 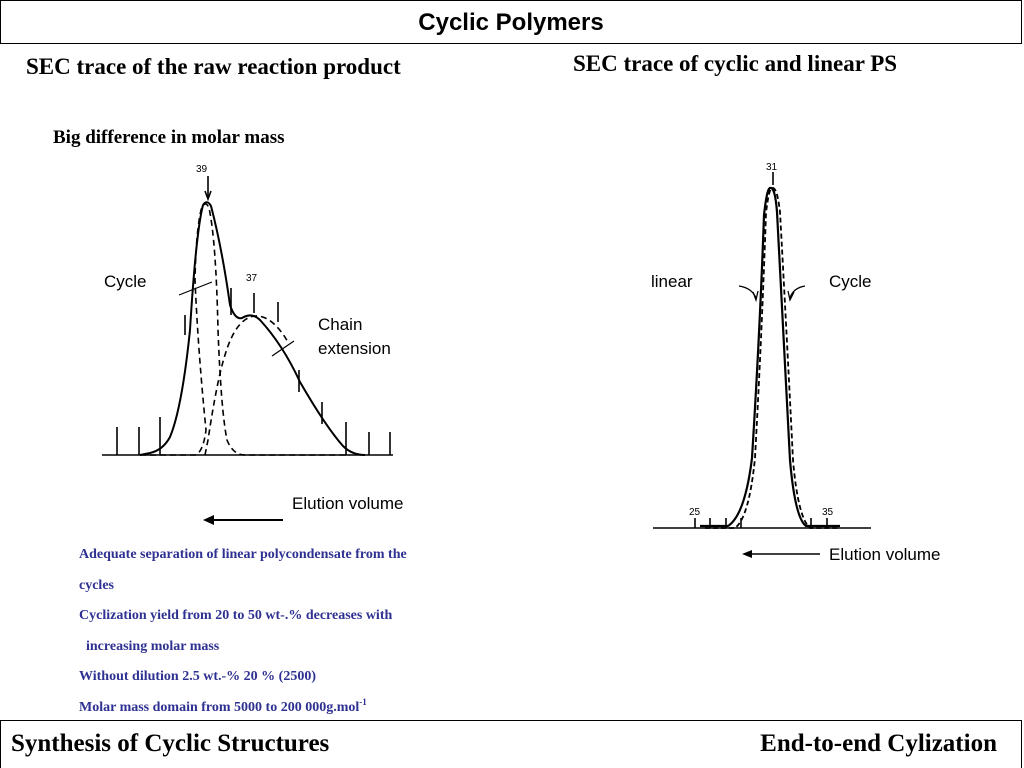 What do you see at coordinates (169, 137) in the screenshot?
I see `left-chart-subheading: Big difference in molar mass` at bounding box center [169, 137].